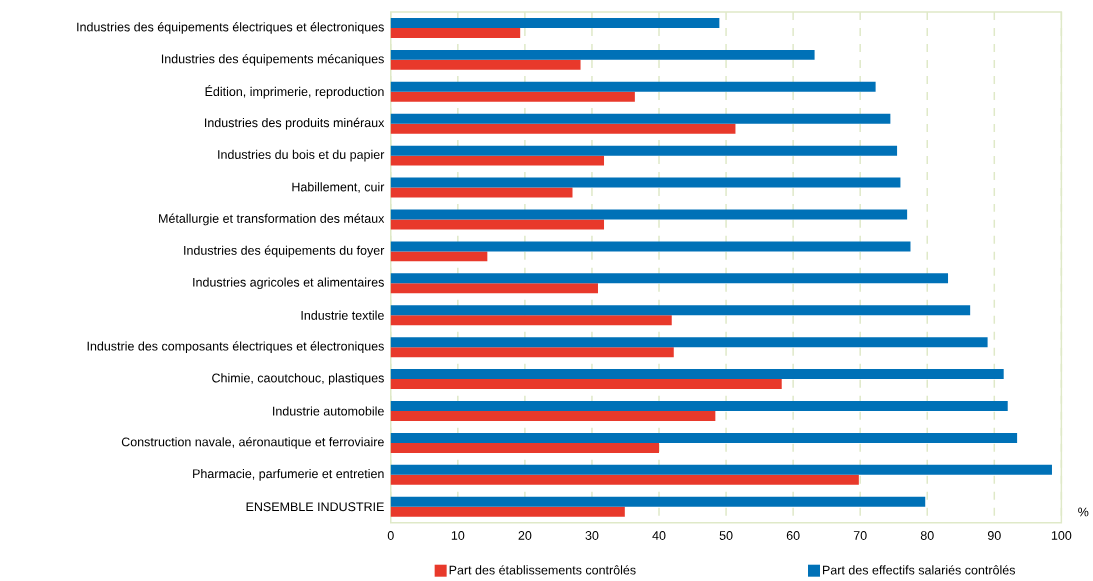 The image size is (1093, 581). What do you see at coordinates (272, 219) in the screenshot?
I see `y-tick-label: Métallurgie et transformation des métaux` at bounding box center [272, 219].